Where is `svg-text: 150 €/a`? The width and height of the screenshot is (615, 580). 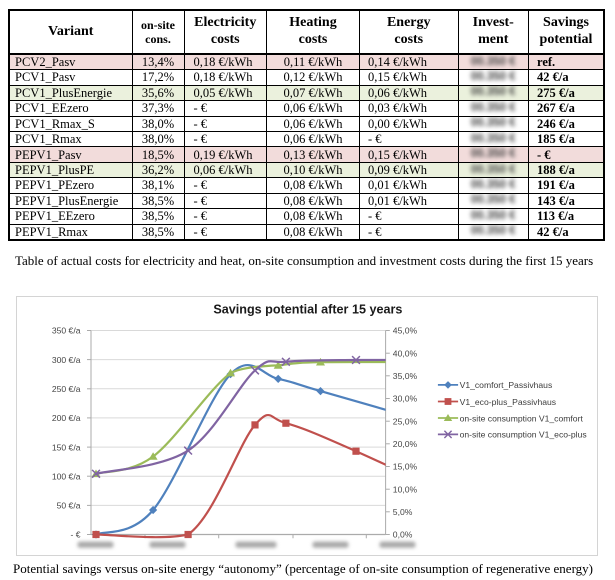 svg-text: 150 €/a is located at coordinates (66, 447).